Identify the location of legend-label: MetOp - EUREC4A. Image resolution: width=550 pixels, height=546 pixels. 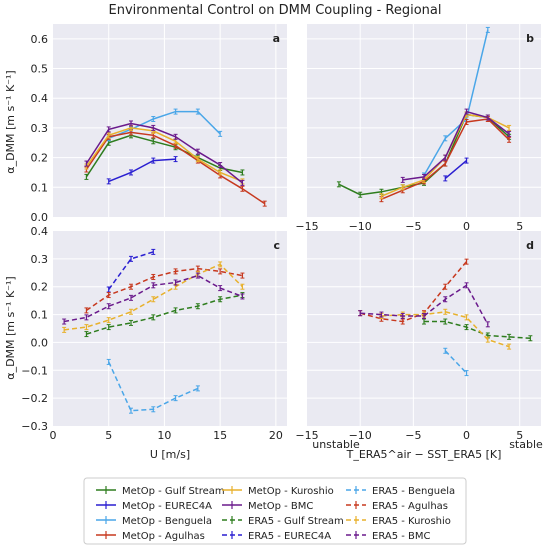
(167, 506).